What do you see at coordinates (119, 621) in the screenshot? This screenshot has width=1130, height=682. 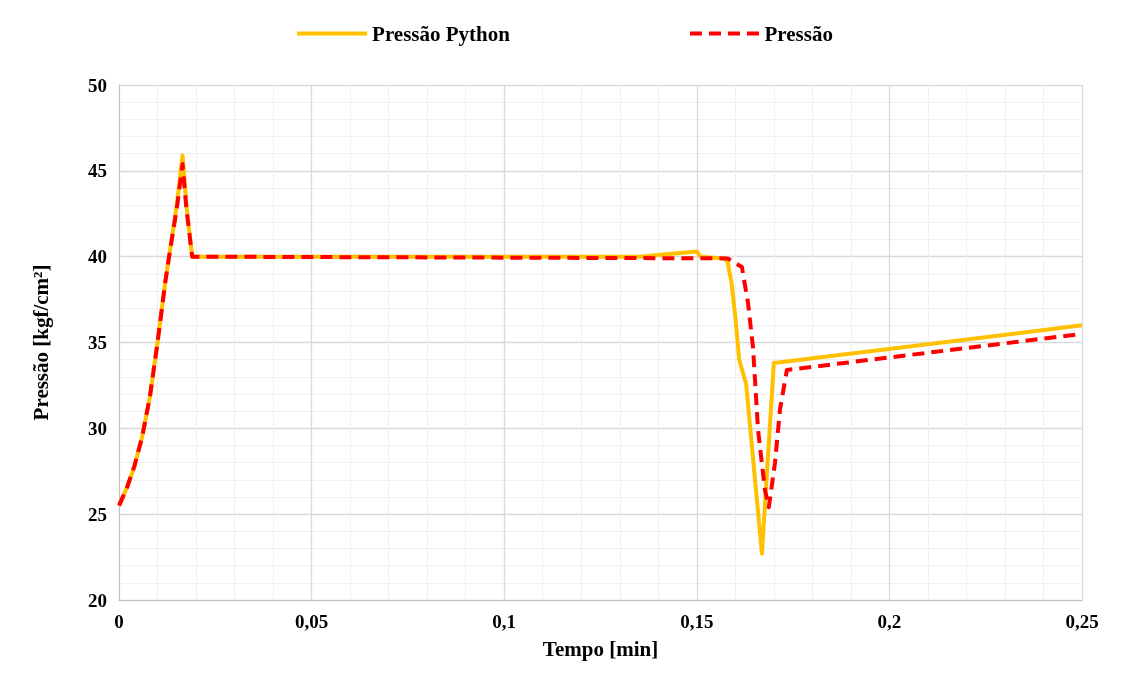 I see `x-tick-label: 0` at bounding box center [119, 621].